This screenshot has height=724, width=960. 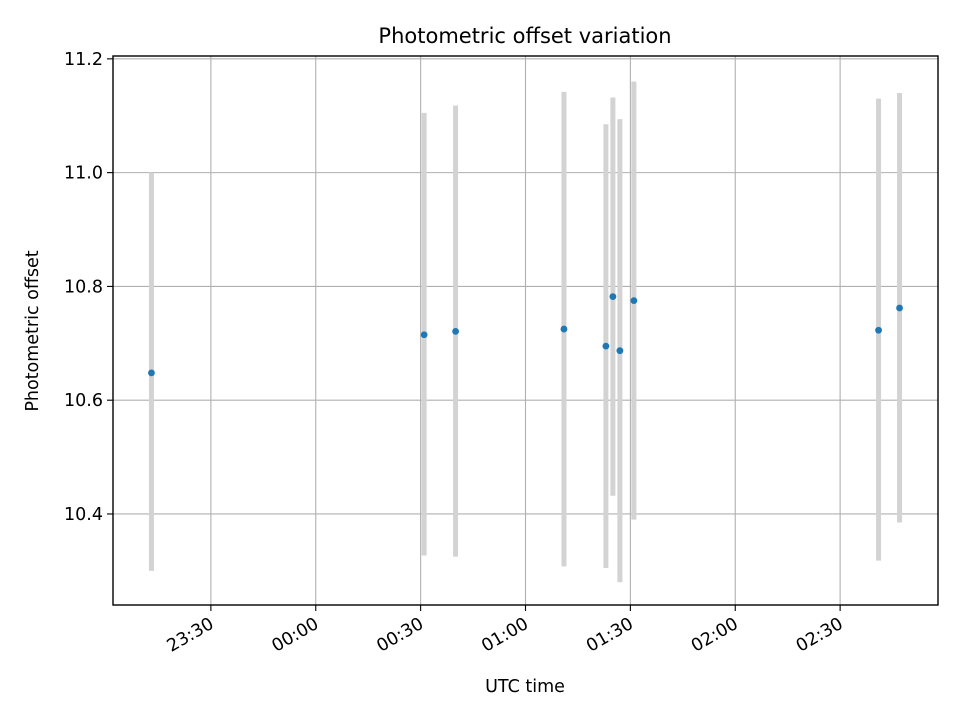 What do you see at coordinates (83, 174) in the screenshot?
I see `y-tick-label: 11.0` at bounding box center [83, 174].